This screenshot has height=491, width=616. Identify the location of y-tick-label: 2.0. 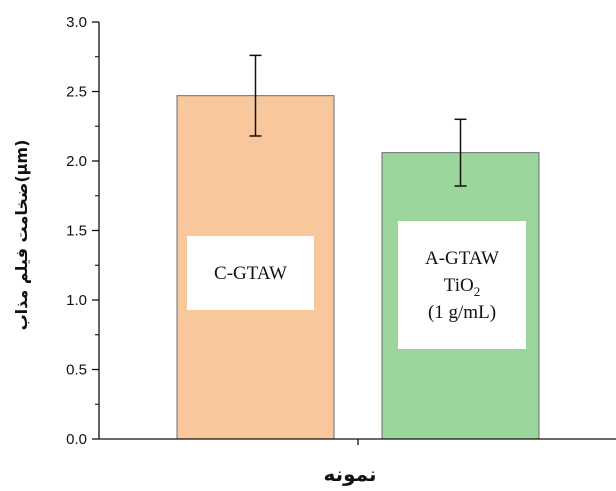
(76, 161).